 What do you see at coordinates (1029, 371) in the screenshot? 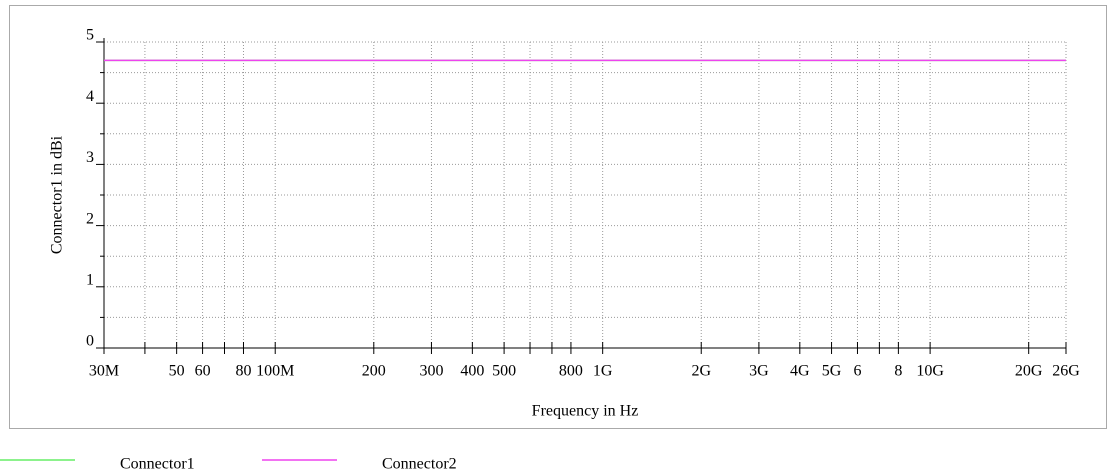
I see `x-tick-label: 20G` at bounding box center [1029, 371].